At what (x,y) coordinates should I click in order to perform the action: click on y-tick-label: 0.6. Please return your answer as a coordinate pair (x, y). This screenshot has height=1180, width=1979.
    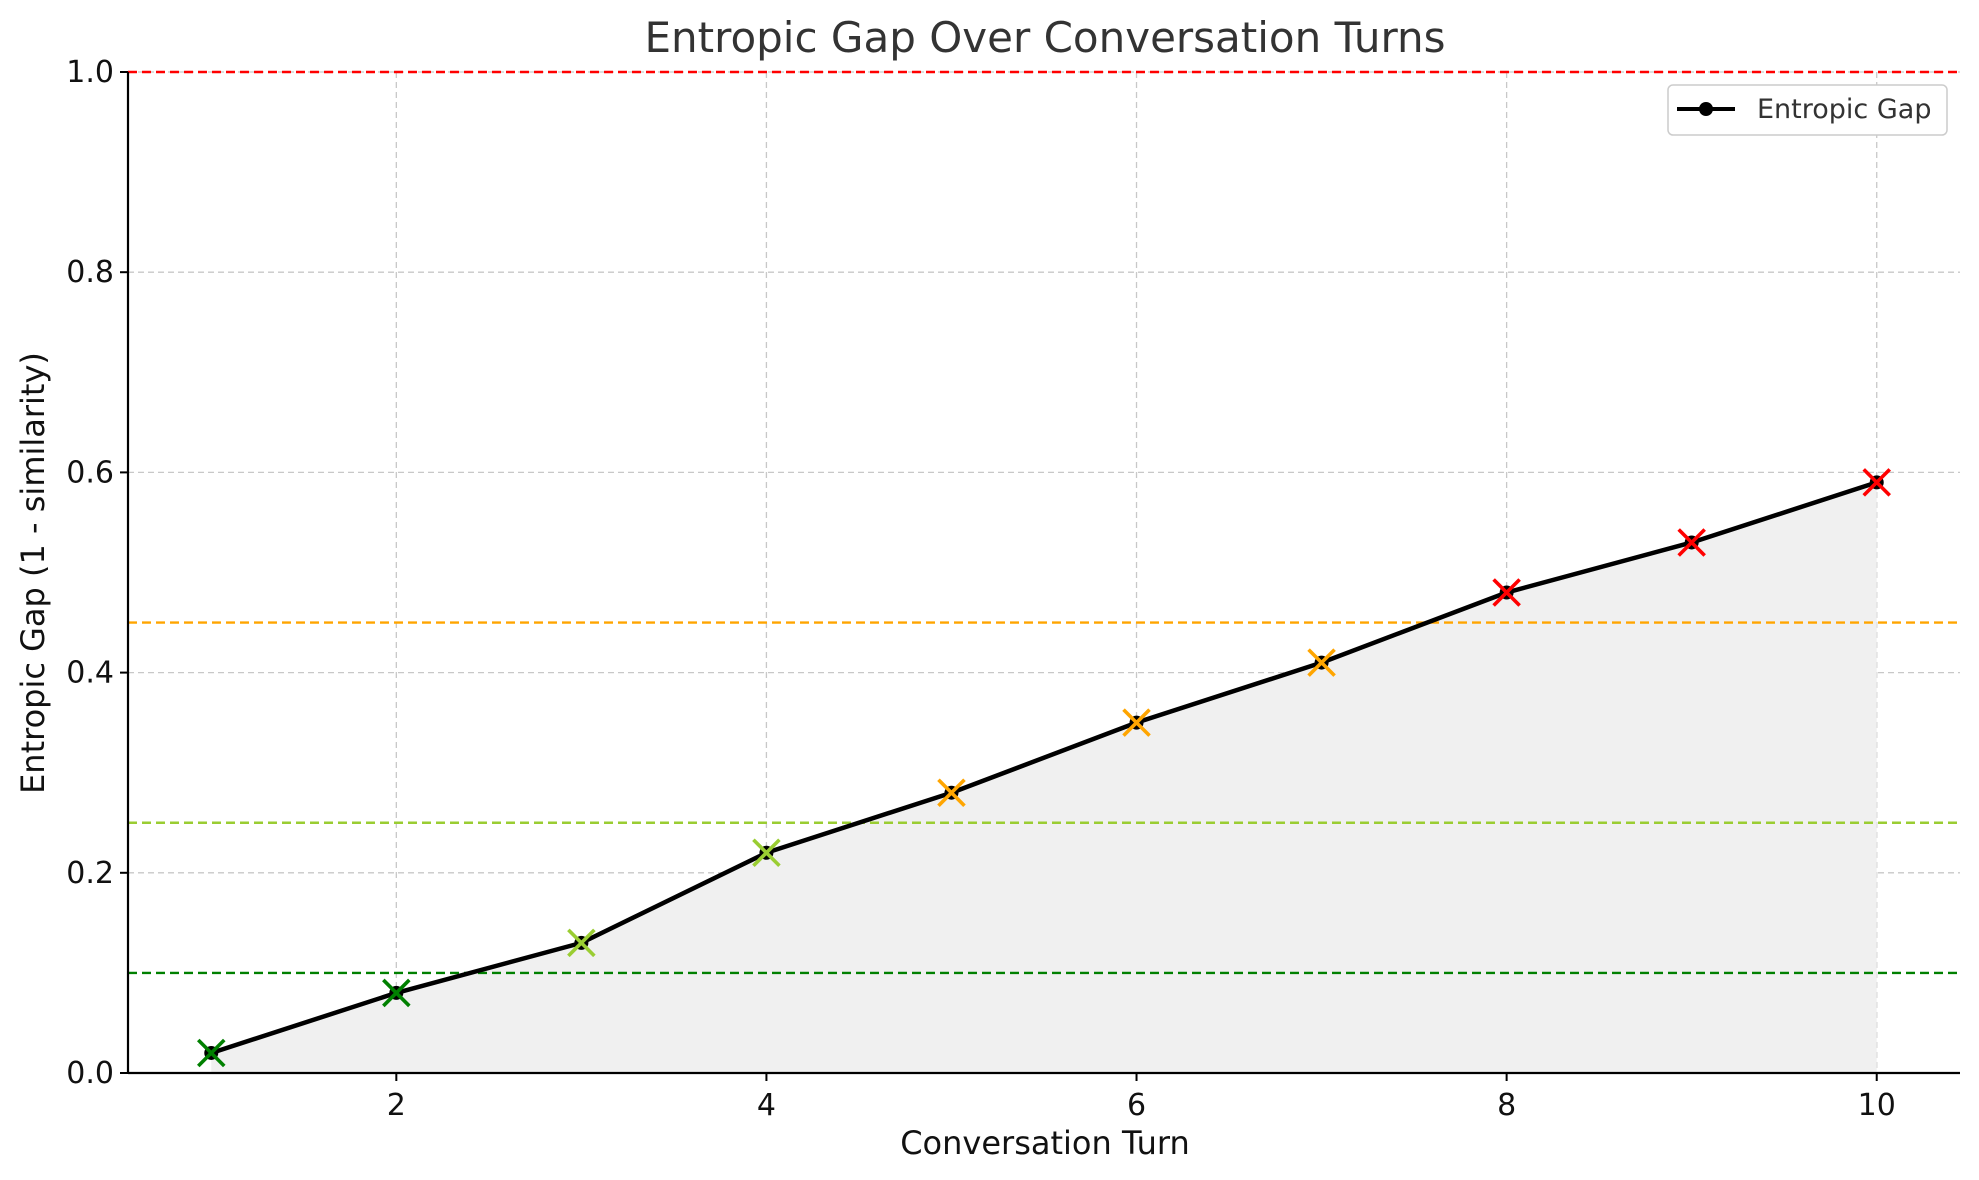
    Looking at the image, I should click on (90, 472).